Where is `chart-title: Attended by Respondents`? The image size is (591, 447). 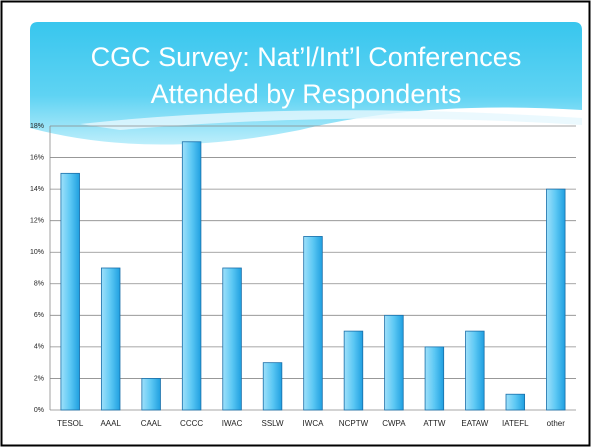
chart-title: Attended by Respondents is located at coordinates (306, 94).